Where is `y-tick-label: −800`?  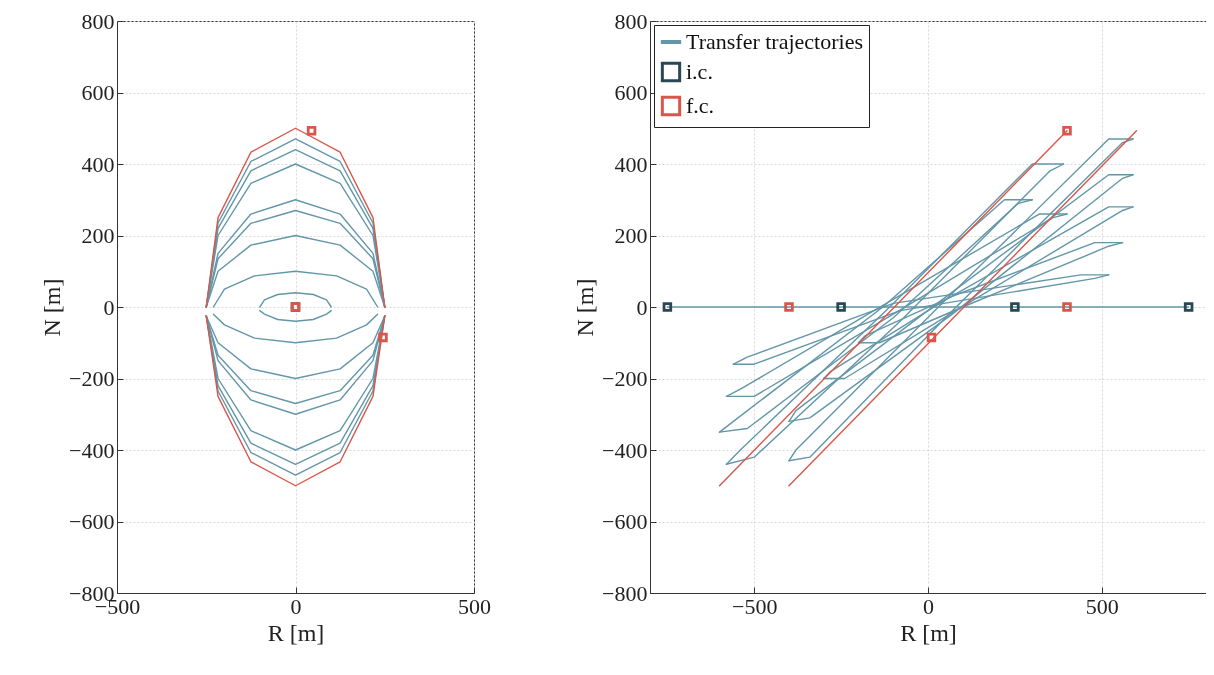 y-tick-label: −800 is located at coordinates (625, 593).